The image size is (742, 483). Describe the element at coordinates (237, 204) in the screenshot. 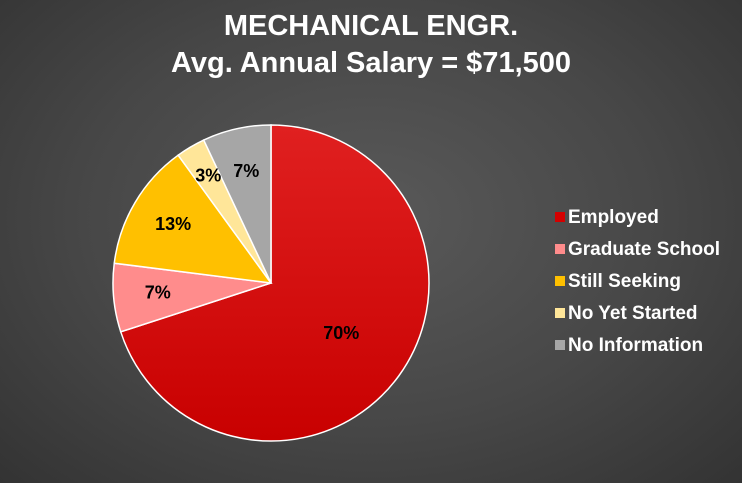

I see `slice-no-information` at that location.